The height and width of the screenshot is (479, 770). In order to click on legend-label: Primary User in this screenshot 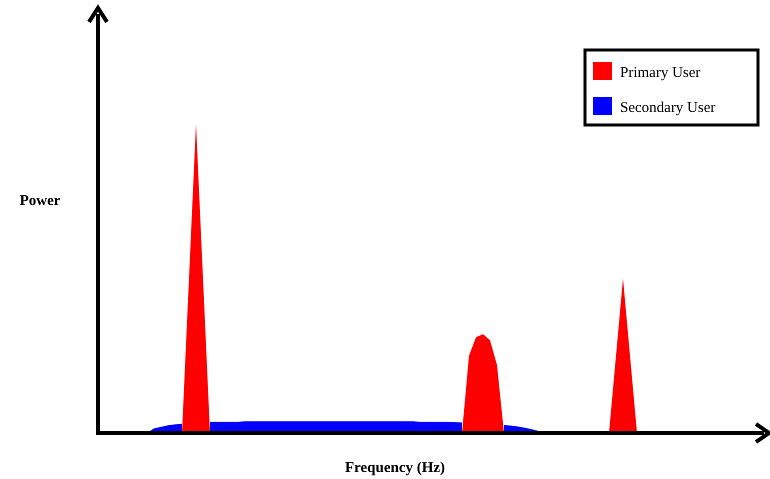, I will do `click(660, 73)`.